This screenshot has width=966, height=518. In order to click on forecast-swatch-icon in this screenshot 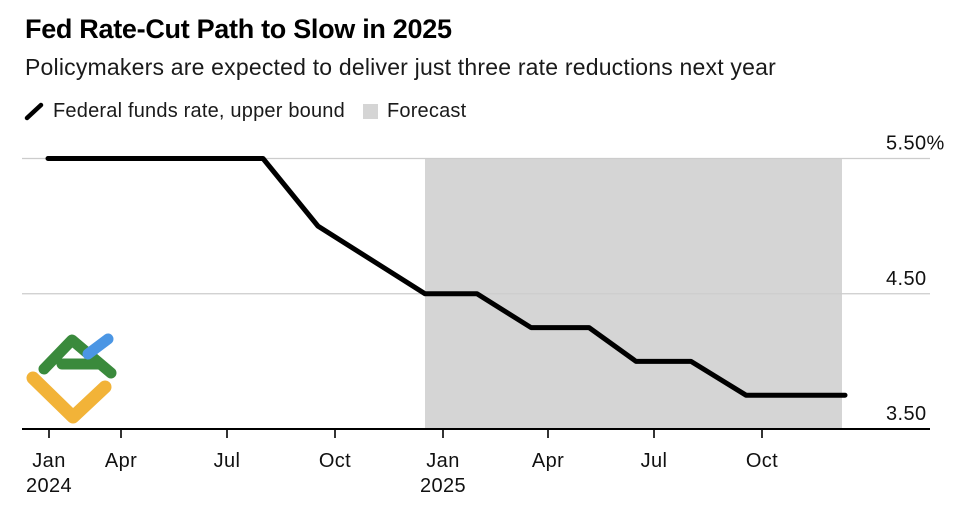, I will do `click(370, 111)`.